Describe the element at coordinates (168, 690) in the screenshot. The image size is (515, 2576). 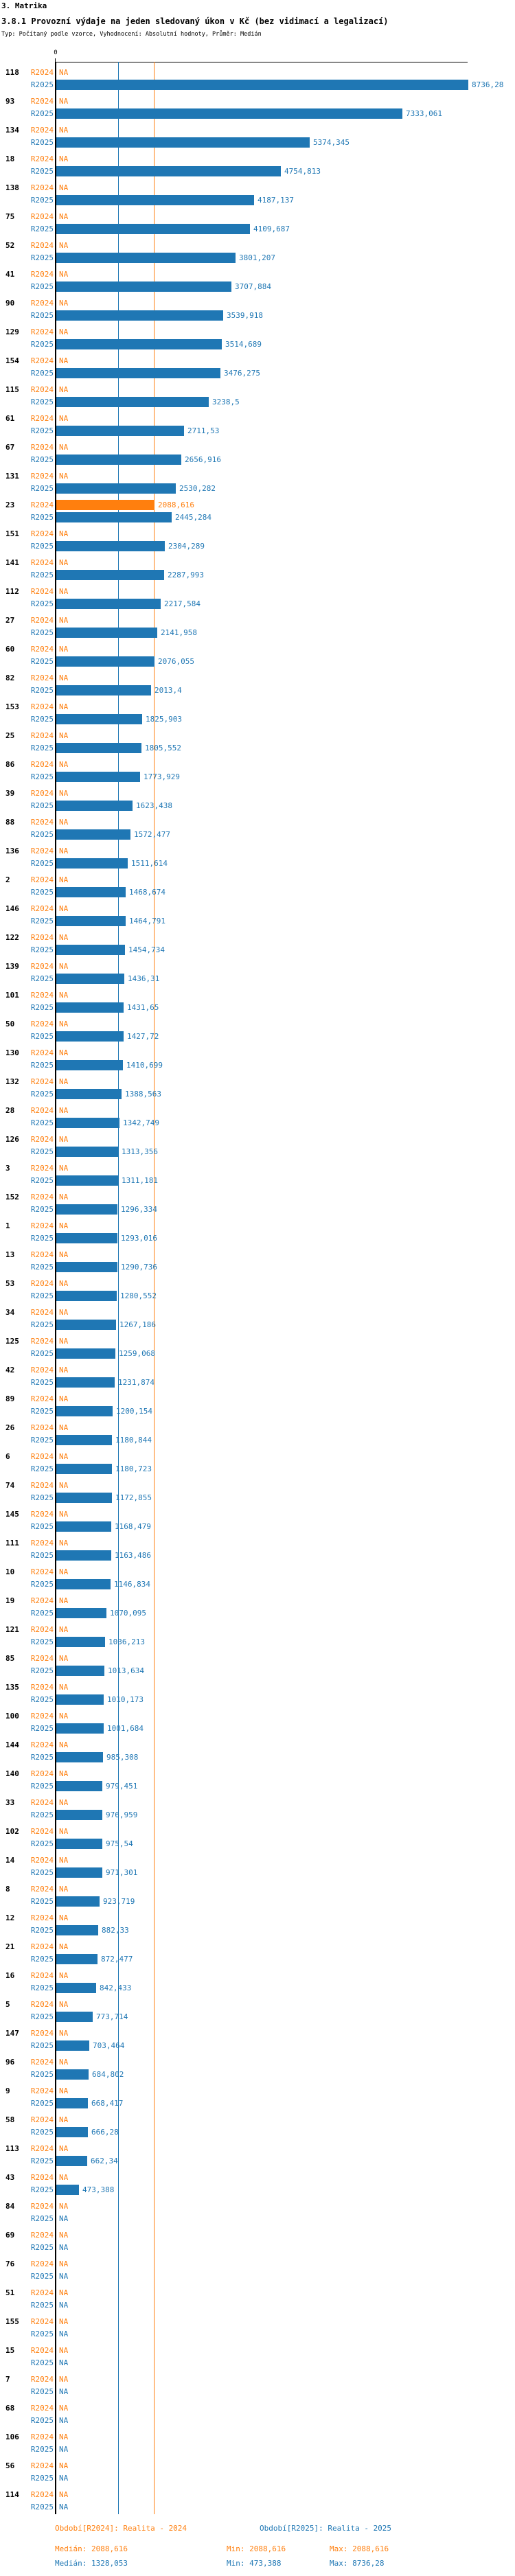
I see `value-label: 2013,4` at that location.